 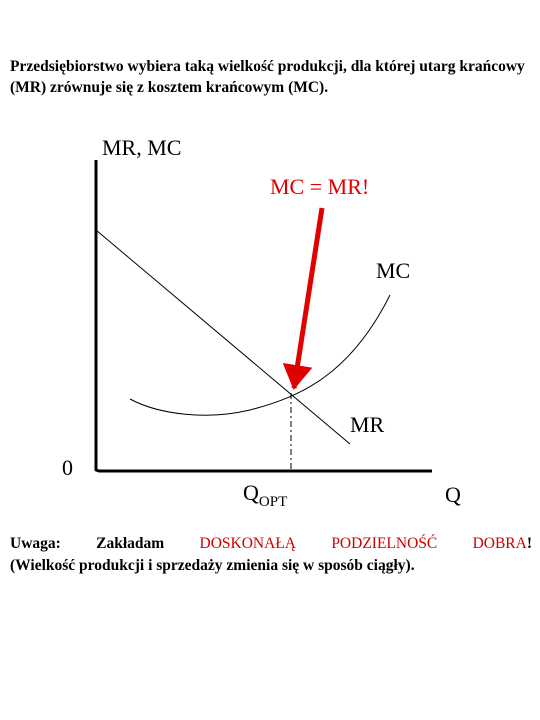 What do you see at coordinates (141, 147) in the screenshot?
I see `y-axis-label: MR, MC` at bounding box center [141, 147].